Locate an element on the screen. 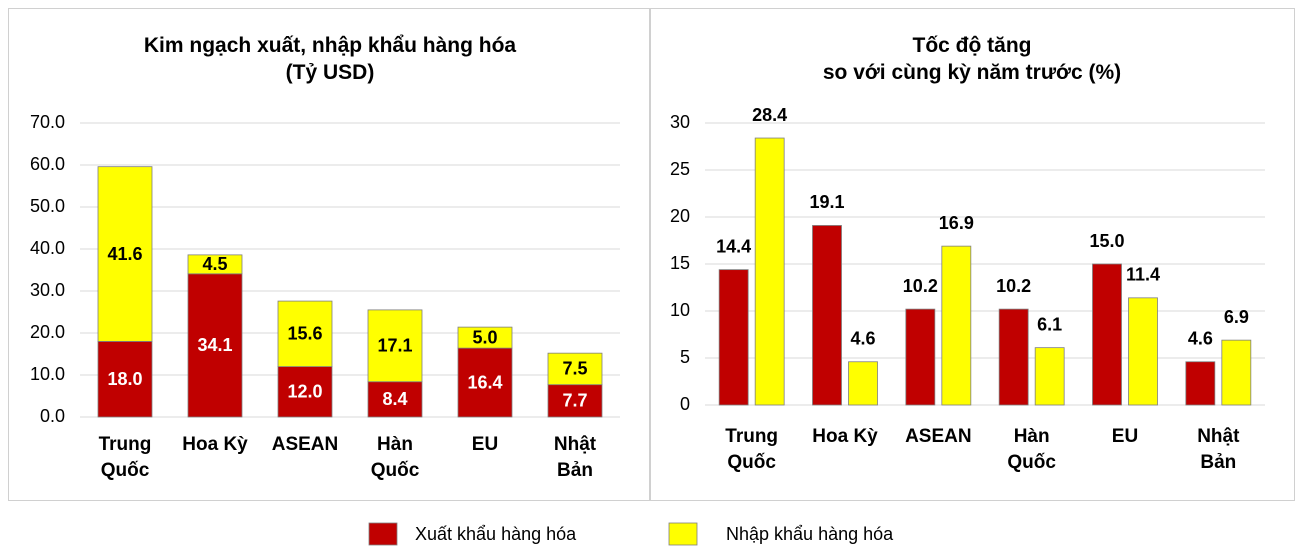 Image resolution: width=1303 pixels, height=547 pixels. data-label: 34.1 is located at coordinates (214, 345).